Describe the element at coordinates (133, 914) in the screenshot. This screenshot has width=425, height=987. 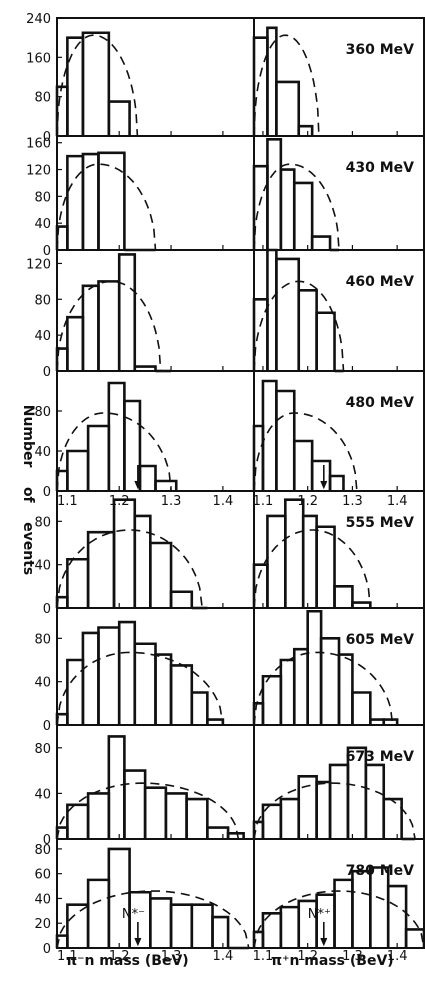
I see `resonance-label: N*⁻` at that location.